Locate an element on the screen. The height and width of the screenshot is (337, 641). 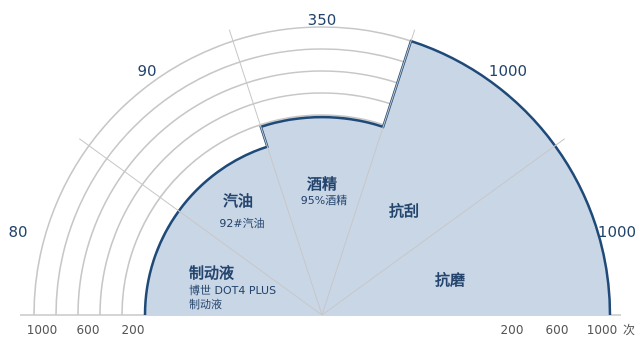
category-label-alcohol: 酒精 is located at coordinates (322, 184).